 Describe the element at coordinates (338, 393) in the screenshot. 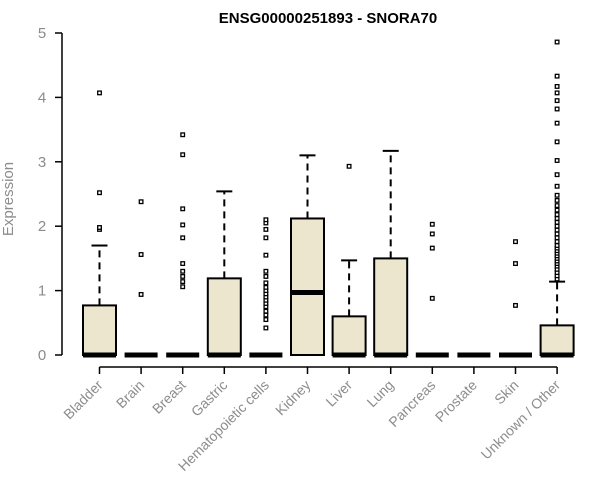

I see `x-tick-label: Liver` at that location.